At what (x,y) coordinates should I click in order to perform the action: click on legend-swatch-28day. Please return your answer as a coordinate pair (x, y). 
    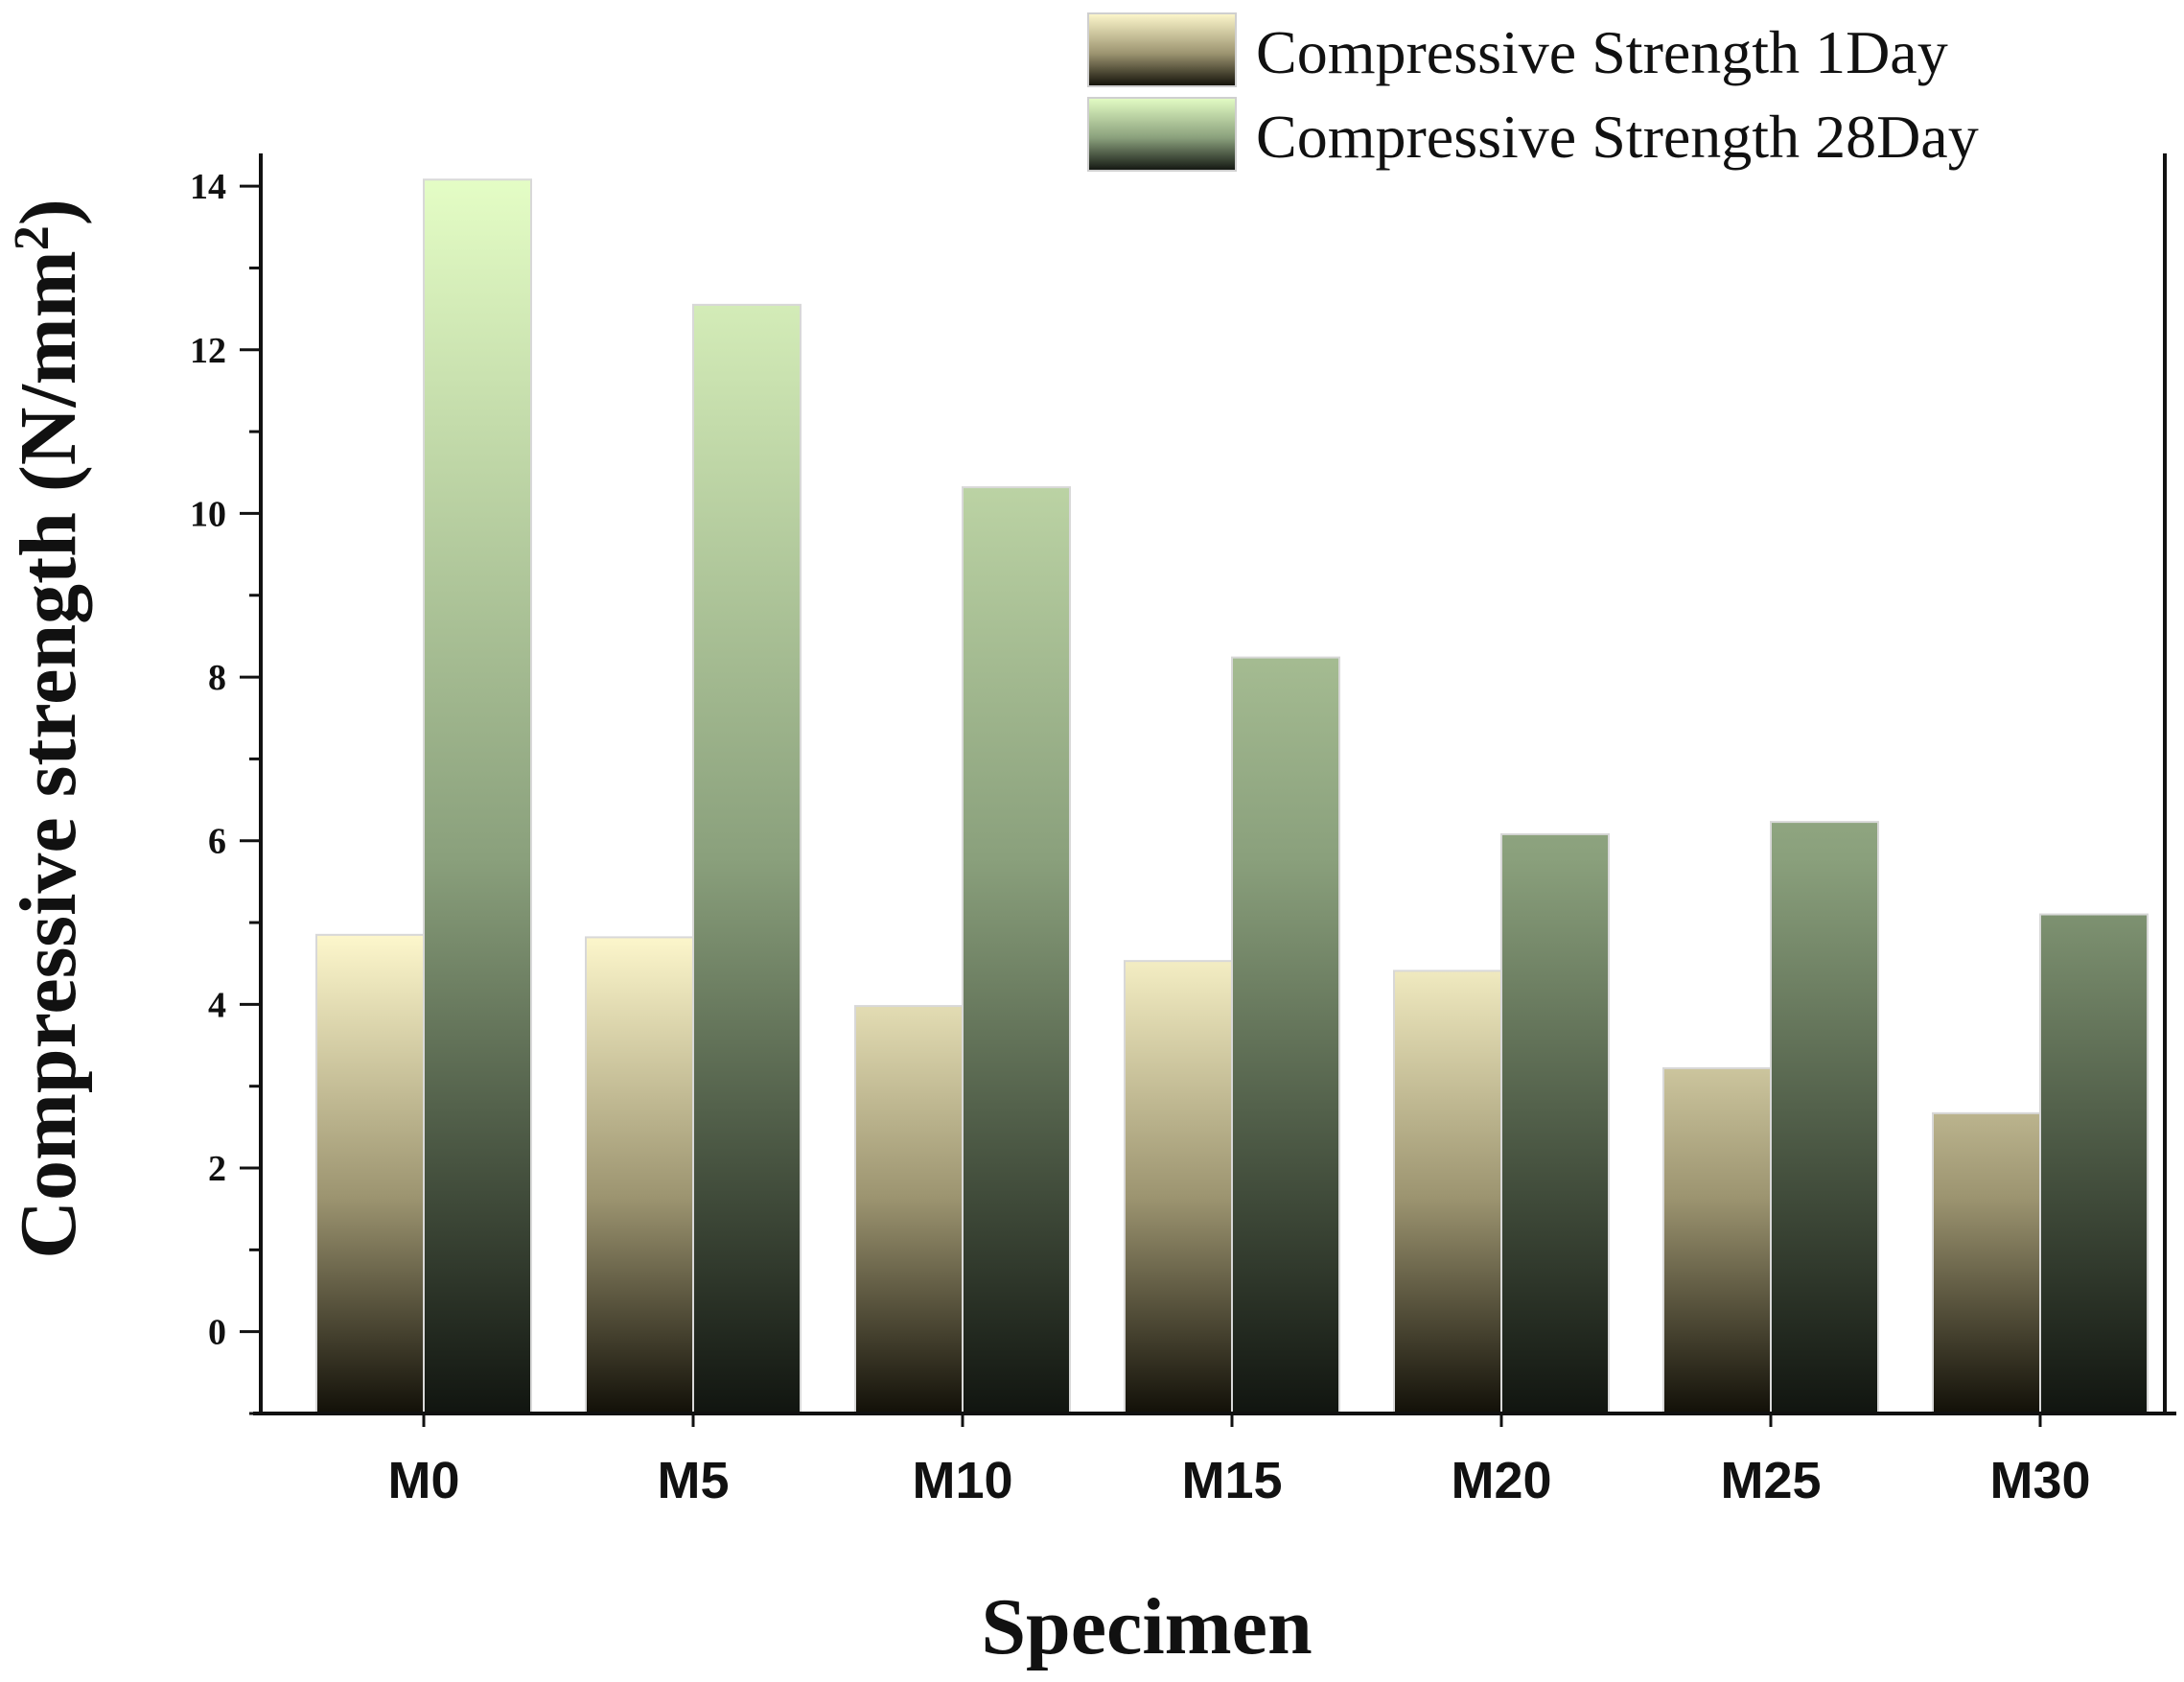
    Looking at the image, I should click on (1162, 134).